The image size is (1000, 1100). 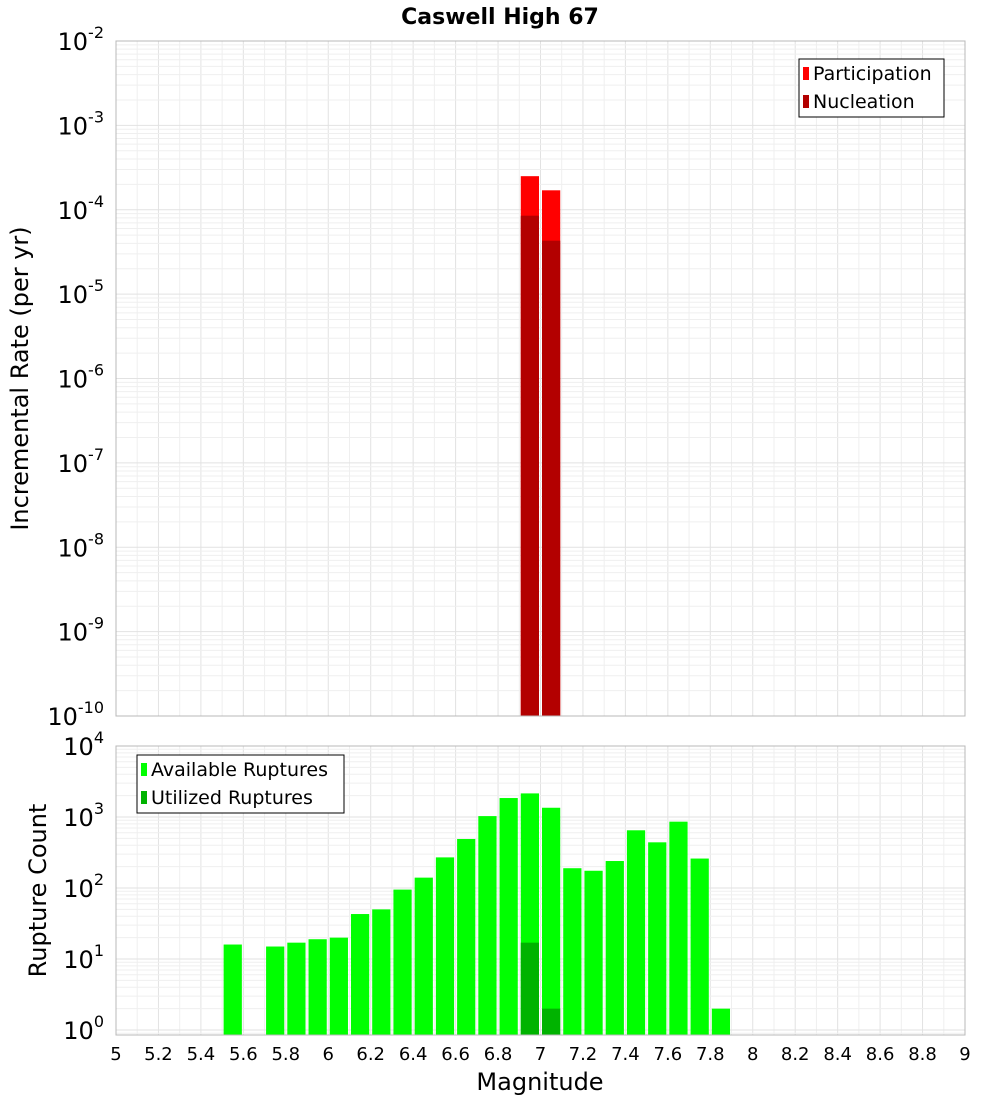 I want to click on y-tick-exponent: -9, so click(x=96, y=623).